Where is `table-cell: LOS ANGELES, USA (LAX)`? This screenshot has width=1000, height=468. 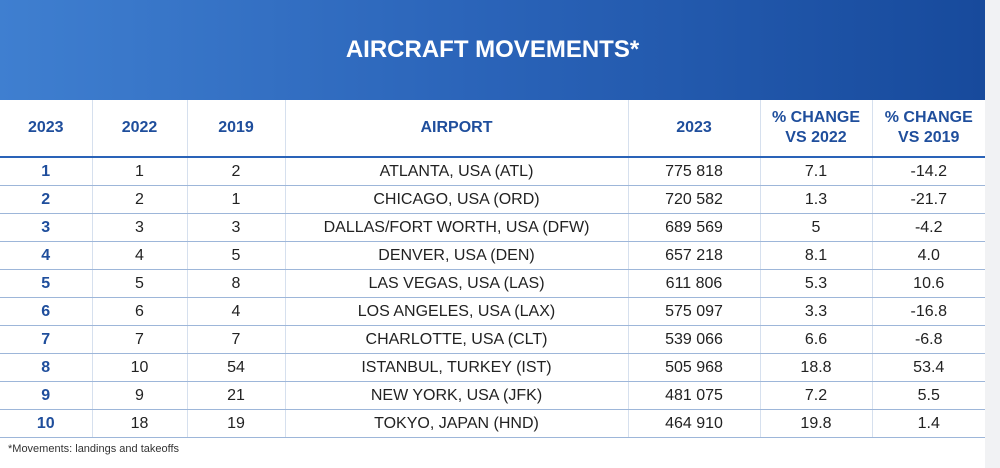
table-cell: LOS ANGELES, USA (LAX) is located at coordinates (457, 311).